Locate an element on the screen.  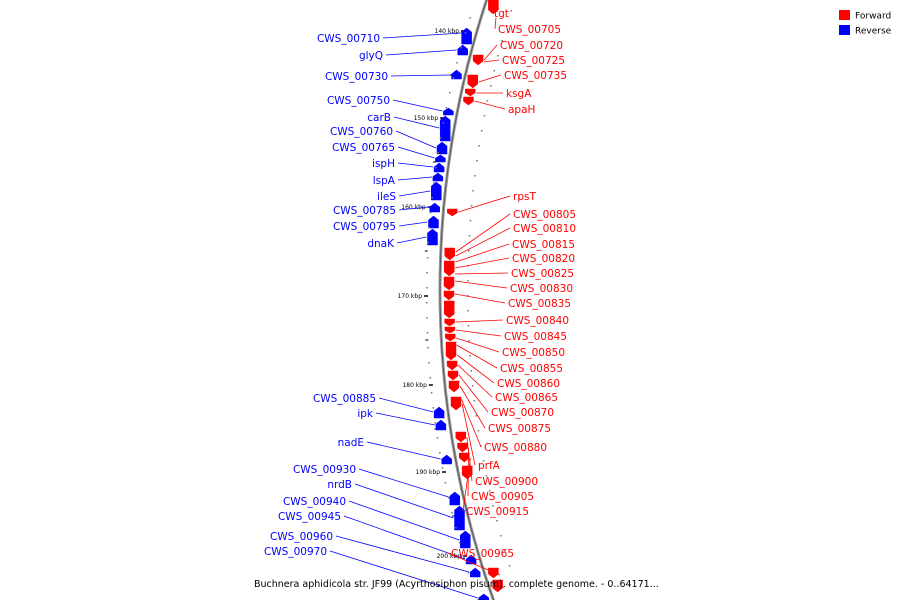
forward-gene-label: CWS_00810 is located at coordinates (544, 229).